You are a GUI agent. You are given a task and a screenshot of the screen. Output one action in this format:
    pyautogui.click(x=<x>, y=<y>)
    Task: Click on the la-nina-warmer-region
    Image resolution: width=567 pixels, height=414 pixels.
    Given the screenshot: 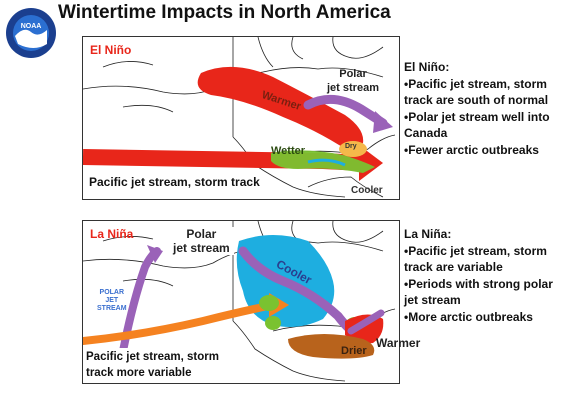 What is the action you would take?
    pyautogui.click(x=364, y=329)
    